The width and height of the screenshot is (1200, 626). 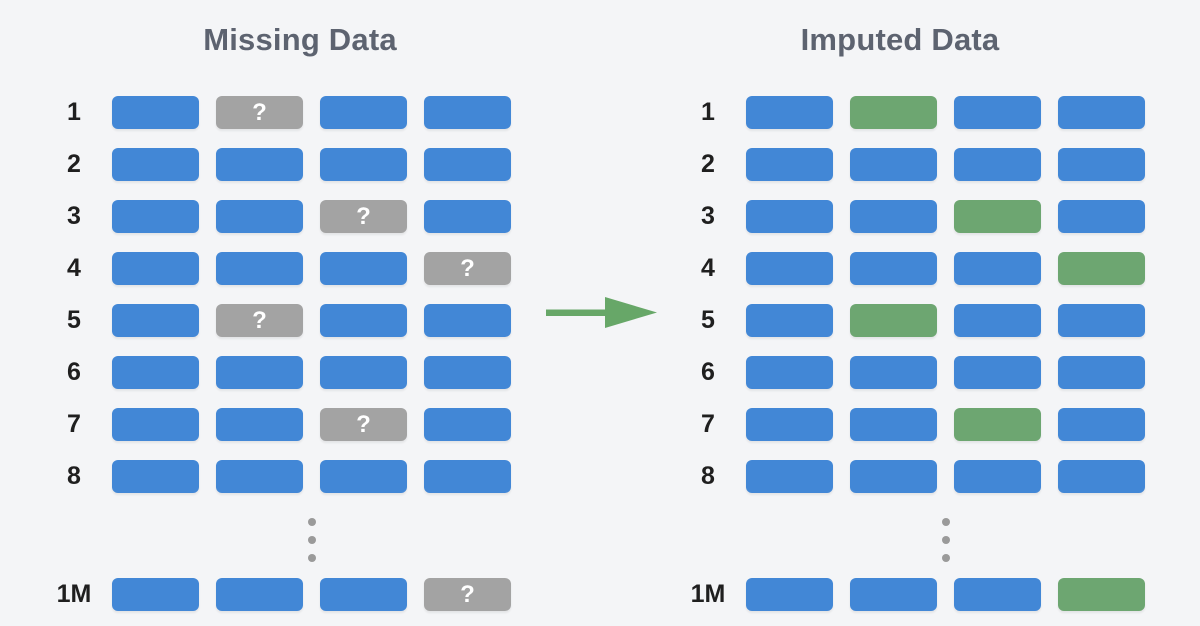 I want to click on row-label: 5, so click(x=74, y=320).